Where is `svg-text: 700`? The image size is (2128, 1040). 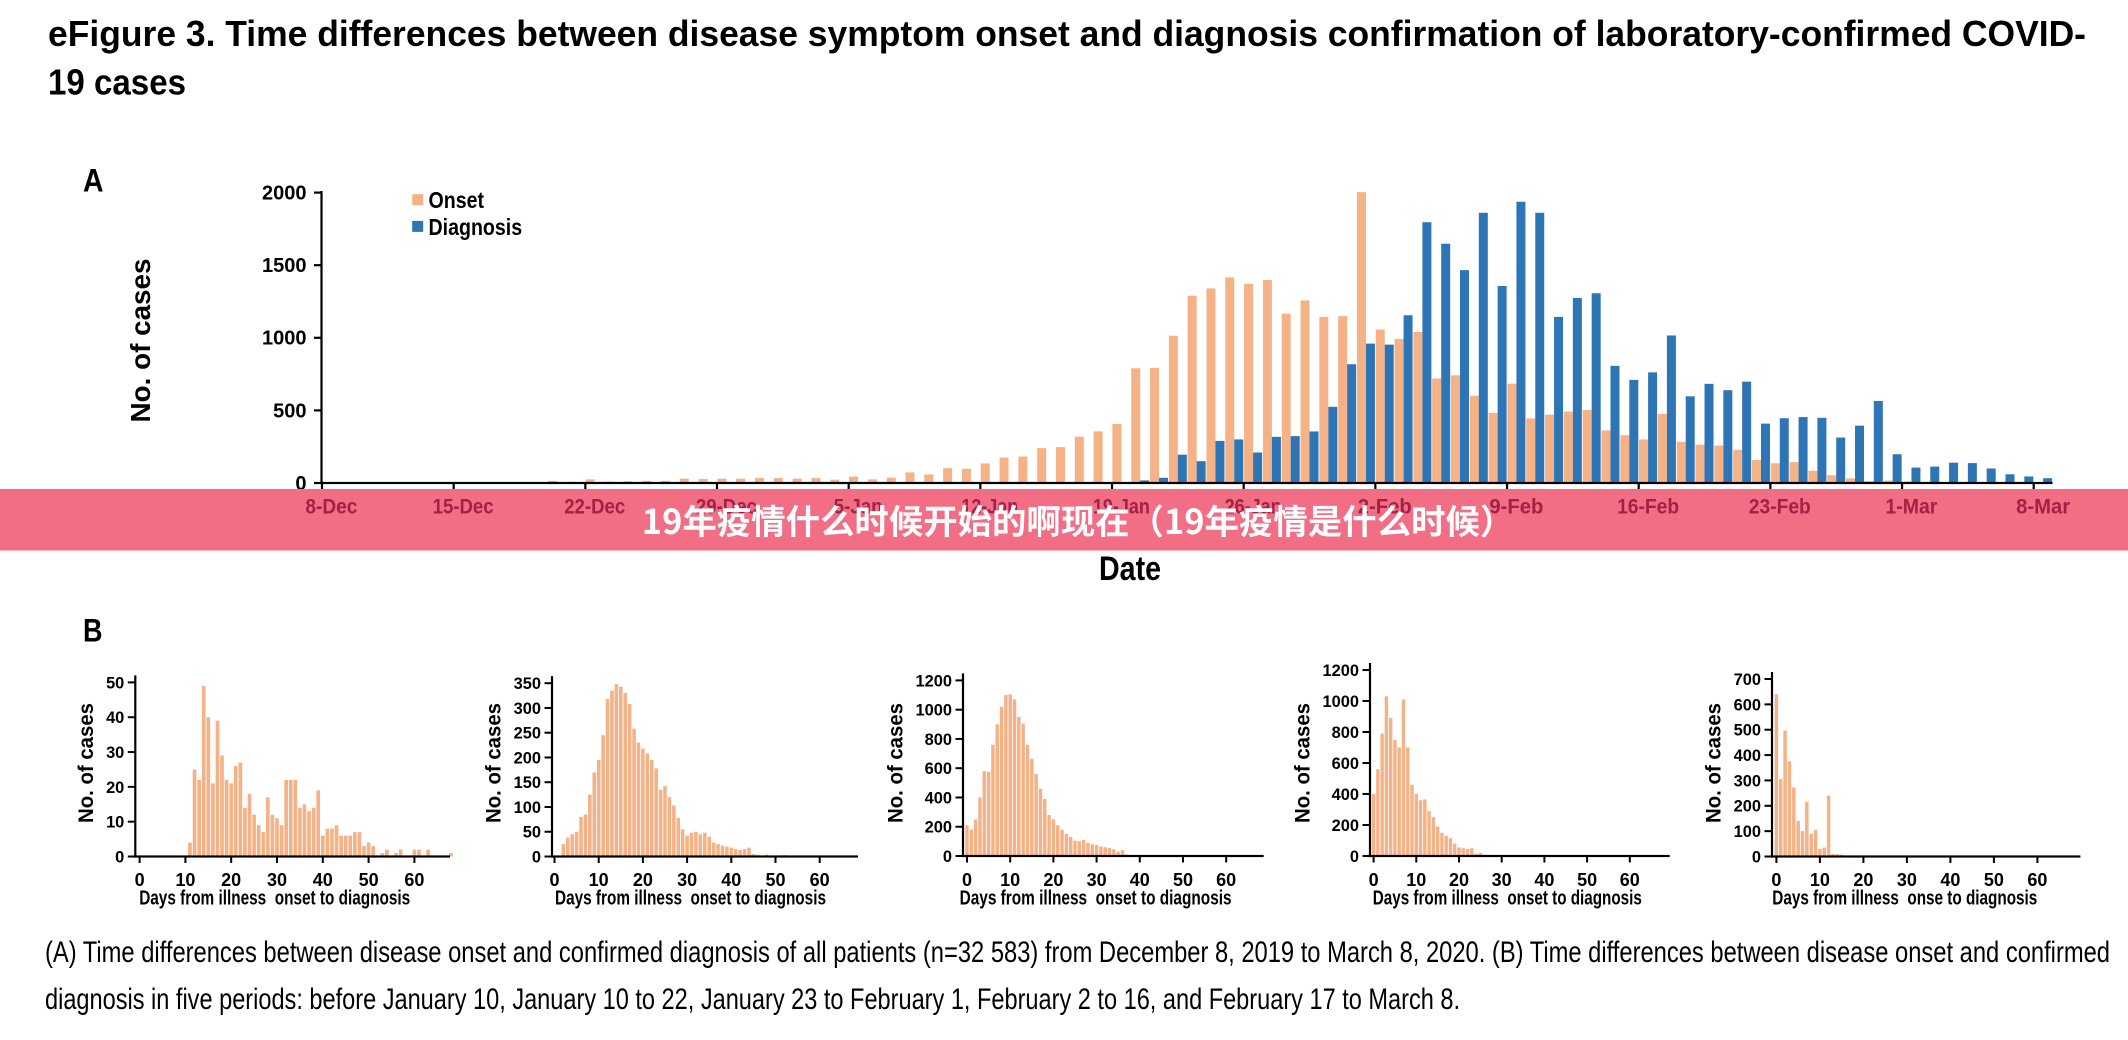
svg-text: 700 is located at coordinates (1747, 680).